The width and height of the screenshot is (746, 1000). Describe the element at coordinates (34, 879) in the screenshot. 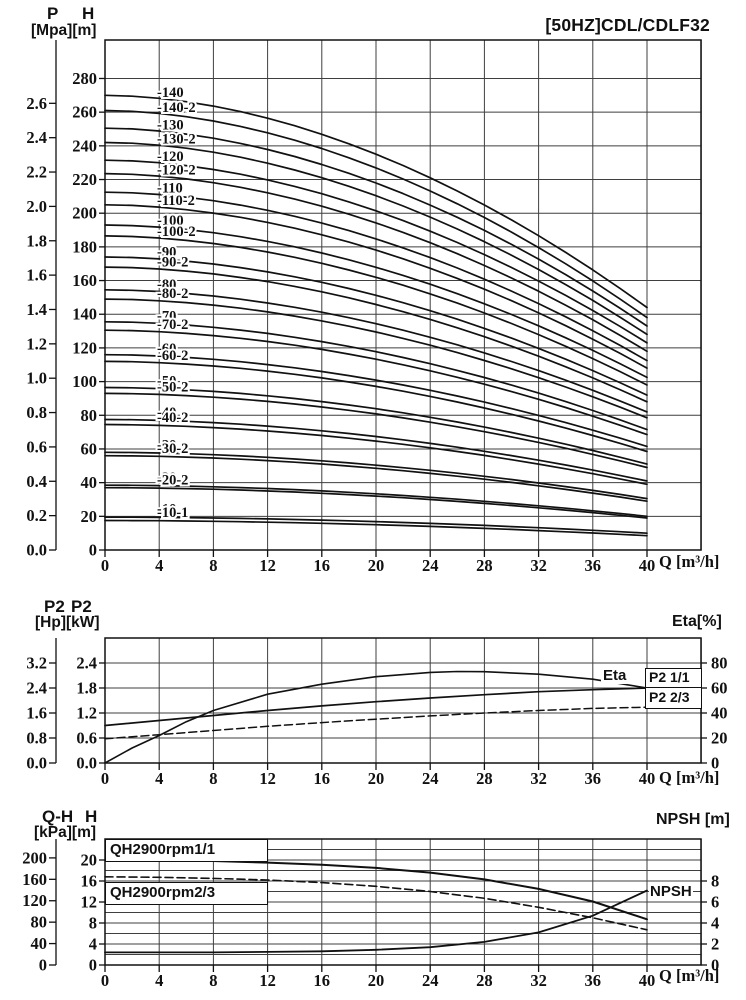

I see `svg-text: 160` at that location.